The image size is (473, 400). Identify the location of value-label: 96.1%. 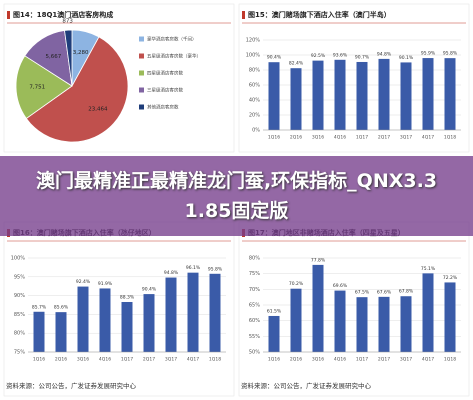
(193, 268).